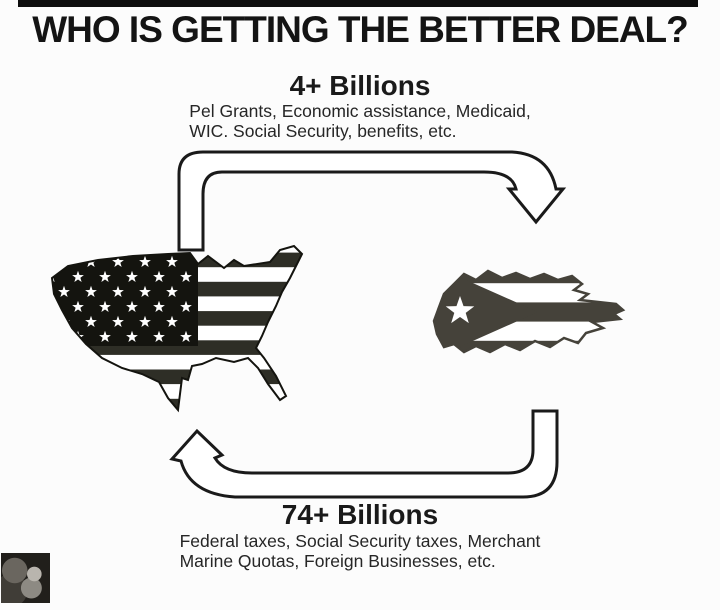 The image size is (720, 610). I want to click on pr-flag-triangle, so click(486, 311).